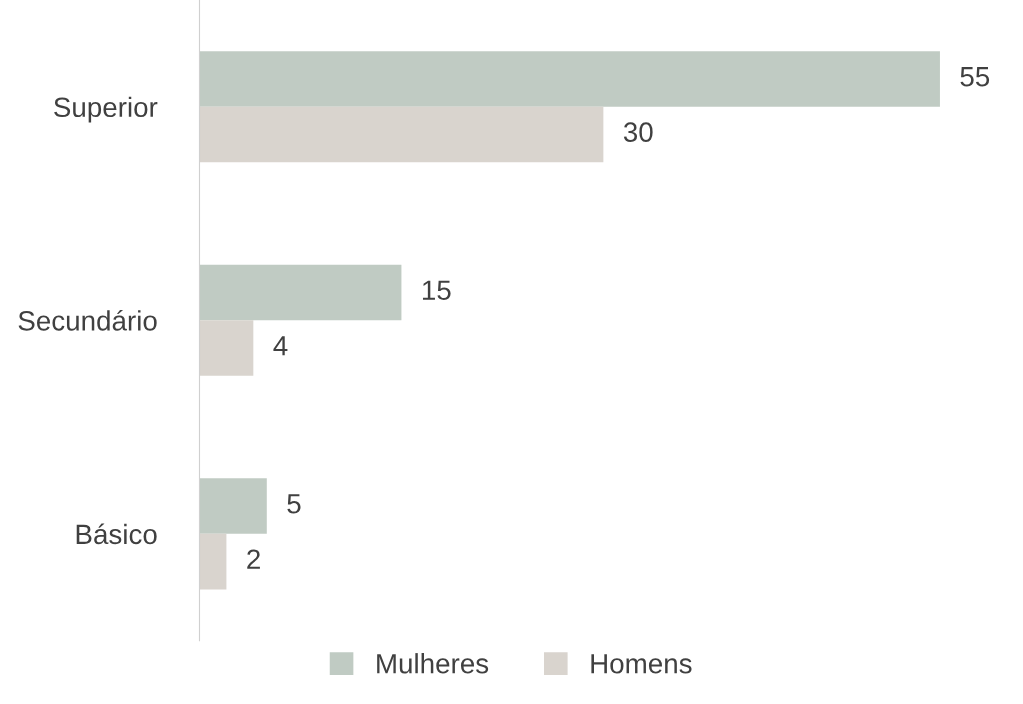 Image resolution: width=1023 pixels, height=704 pixels. I want to click on data-label: 15, so click(436, 290).